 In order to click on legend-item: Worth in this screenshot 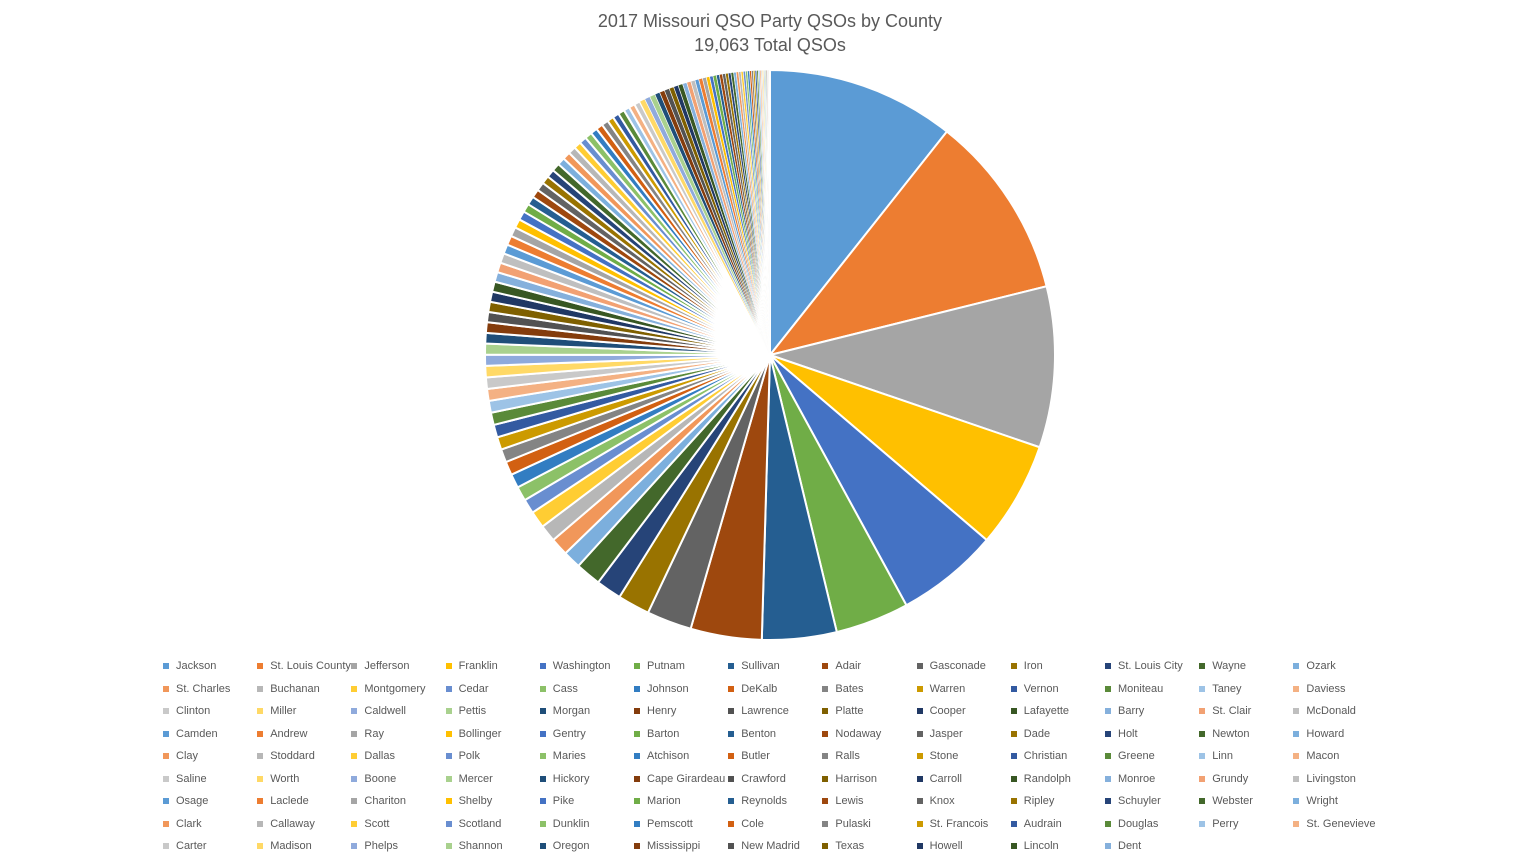, I will do `click(278, 779)`.